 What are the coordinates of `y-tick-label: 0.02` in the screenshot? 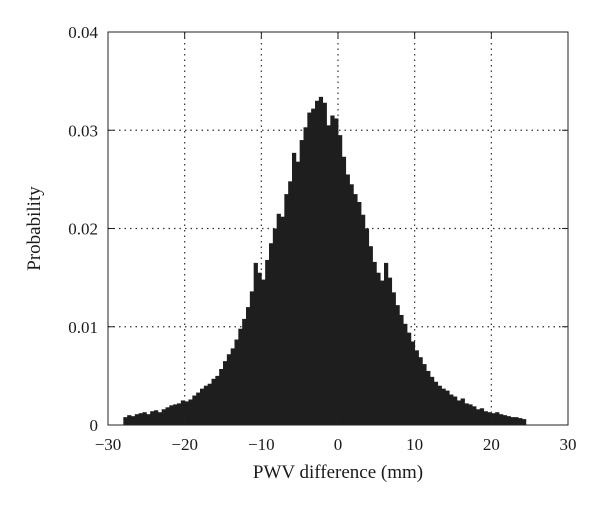 It's located at (83, 229).